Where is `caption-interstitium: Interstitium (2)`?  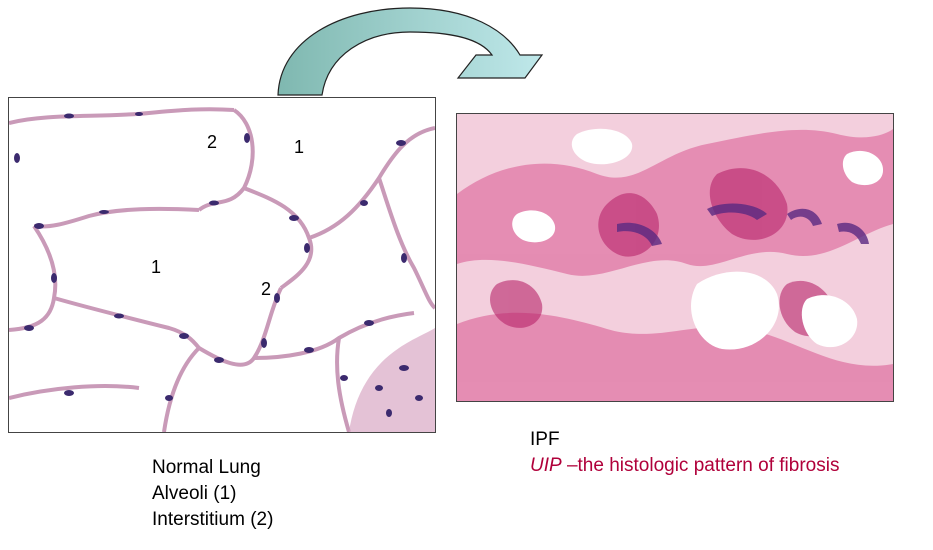 caption-interstitium: Interstitium (2) is located at coordinates (213, 519).